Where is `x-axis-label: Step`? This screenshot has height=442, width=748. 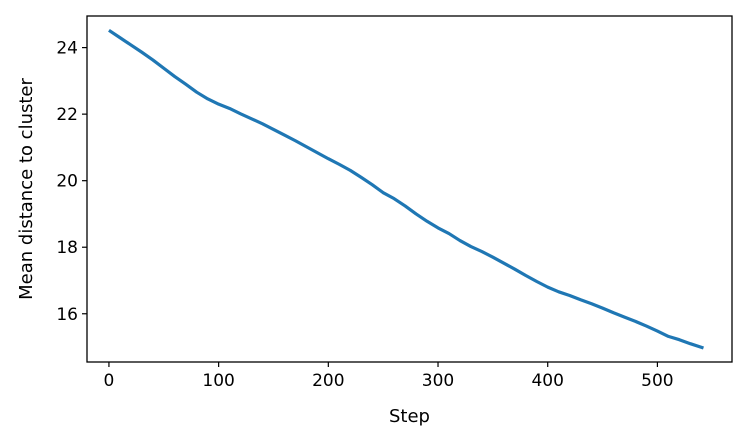 x-axis-label: Step is located at coordinates (409, 416).